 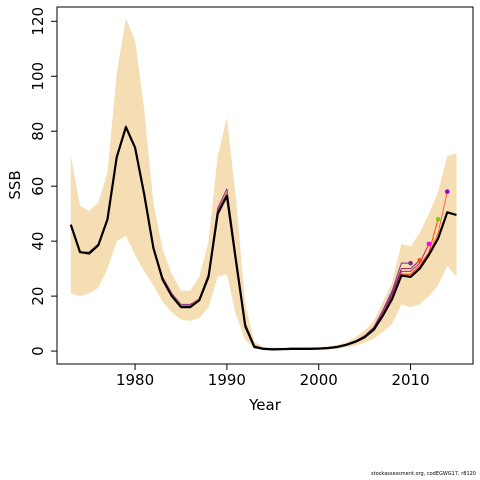 What do you see at coordinates (135, 380) in the screenshot?
I see `x-tick-label: 1980` at bounding box center [135, 380].